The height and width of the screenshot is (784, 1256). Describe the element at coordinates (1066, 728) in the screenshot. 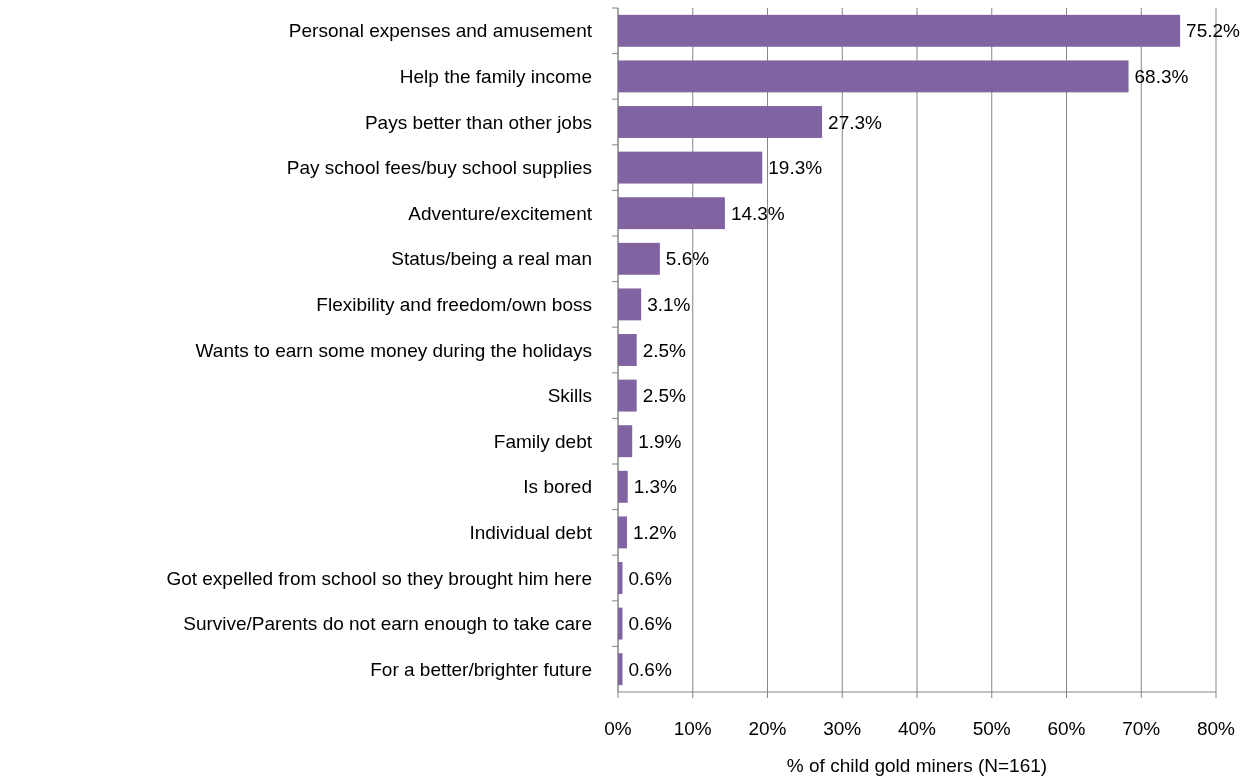

I see `x-tick-label: 60%` at that location.